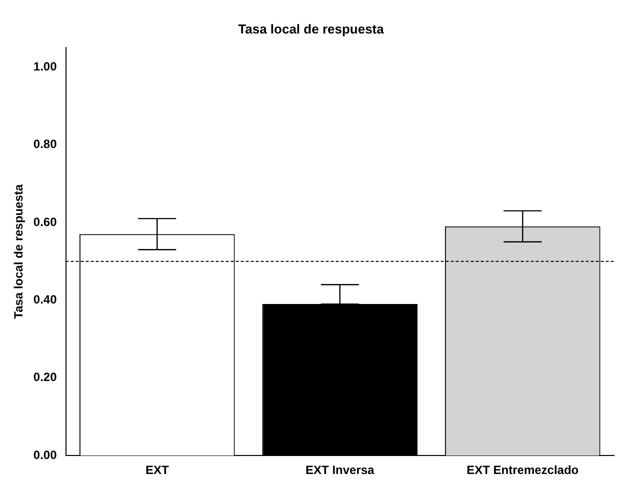 This screenshot has width=632, height=489. What do you see at coordinates (340, 470) in the screenshot?
I see `x-tick-label: EXT Inversa` at bounding box center [340, 470].